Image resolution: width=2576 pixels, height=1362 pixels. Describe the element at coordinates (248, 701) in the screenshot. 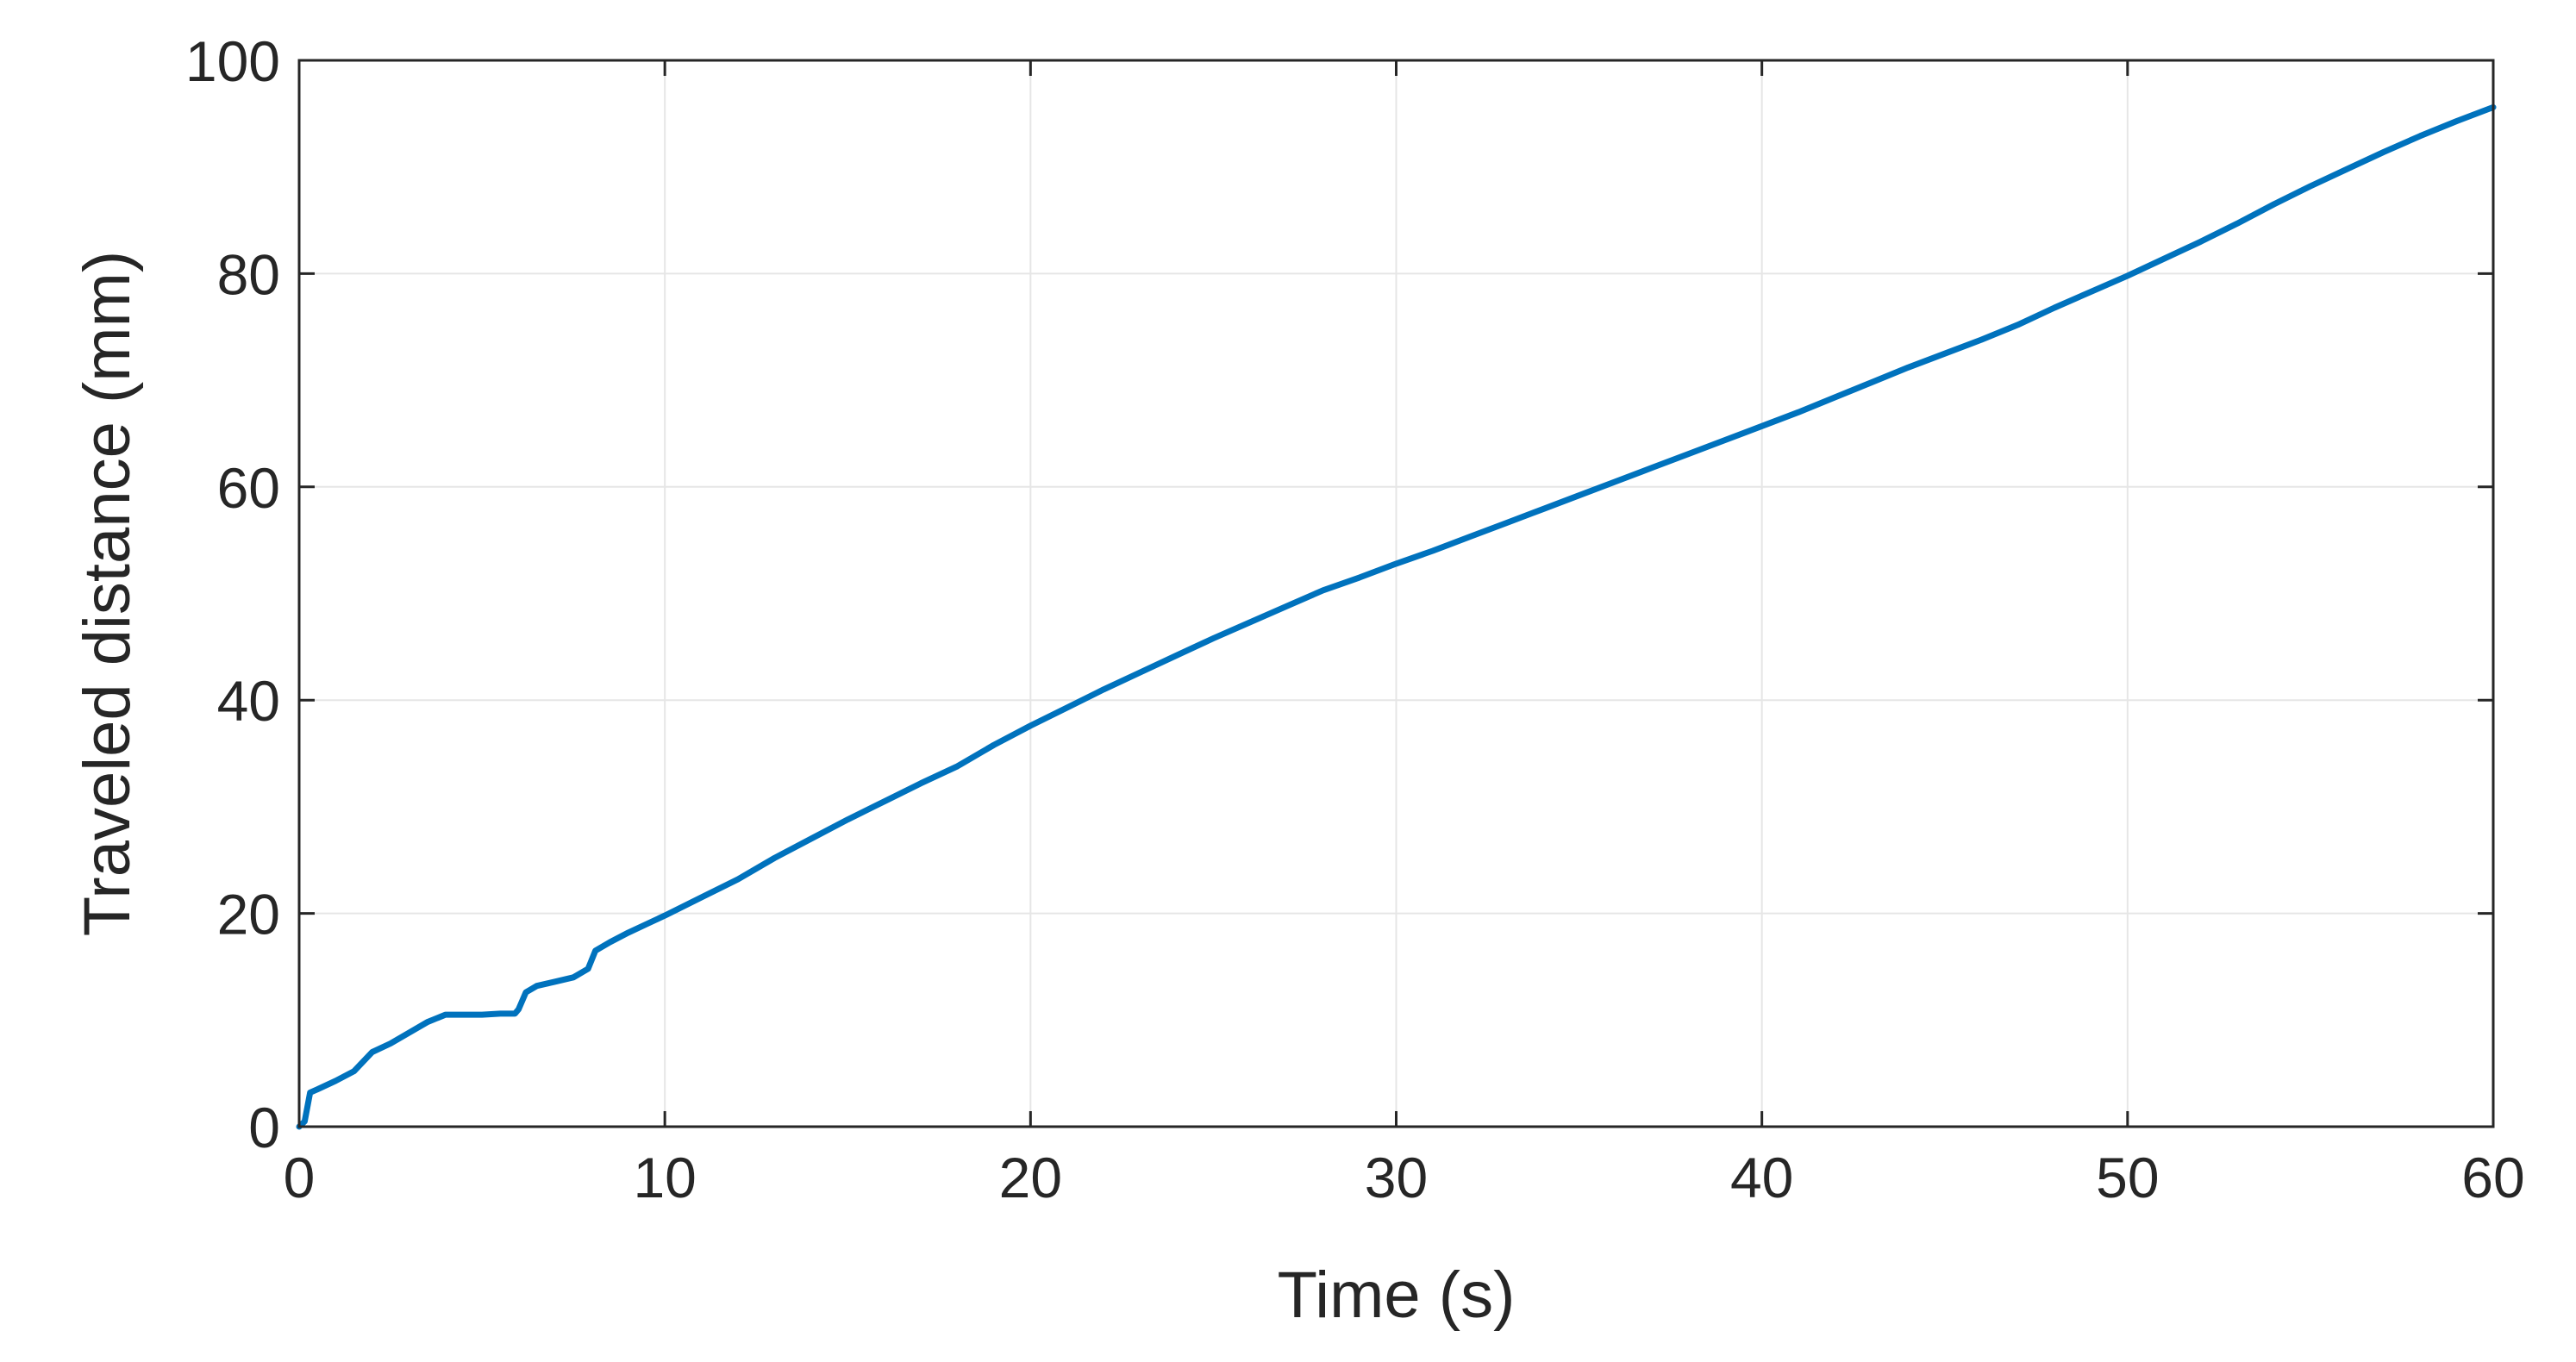

I see `y-tick-label: 40` at that location.